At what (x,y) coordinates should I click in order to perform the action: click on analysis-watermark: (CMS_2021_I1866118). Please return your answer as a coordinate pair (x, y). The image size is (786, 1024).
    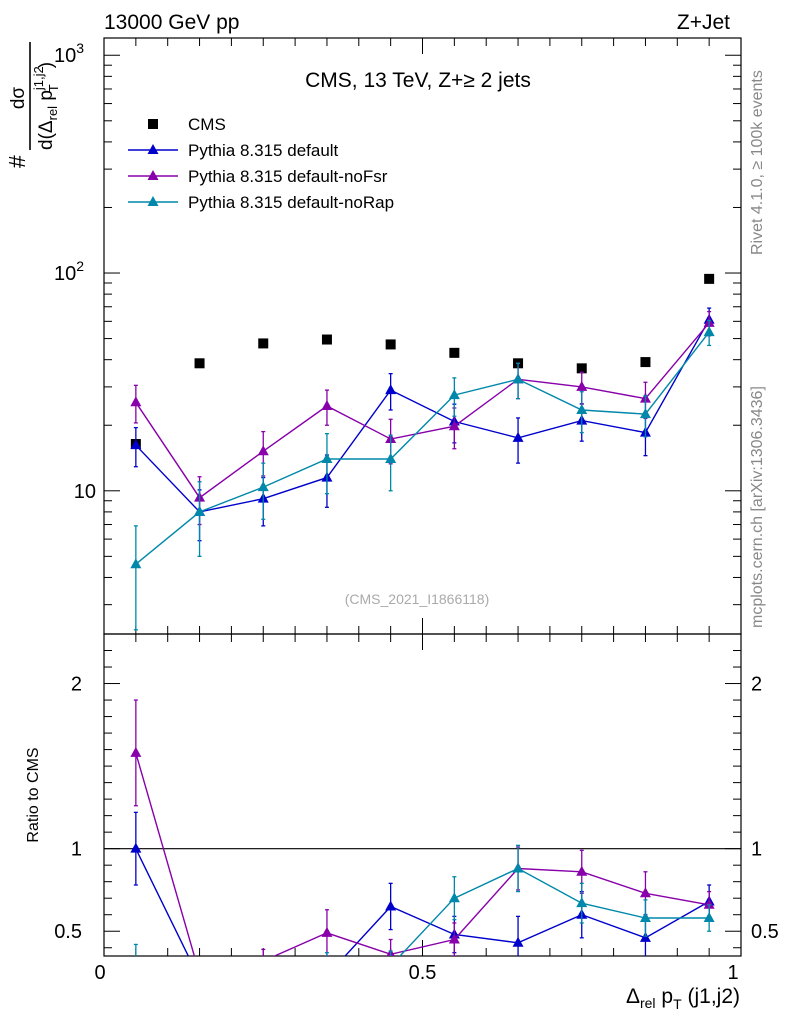
    Looking at the image, I should click on (417, 599).